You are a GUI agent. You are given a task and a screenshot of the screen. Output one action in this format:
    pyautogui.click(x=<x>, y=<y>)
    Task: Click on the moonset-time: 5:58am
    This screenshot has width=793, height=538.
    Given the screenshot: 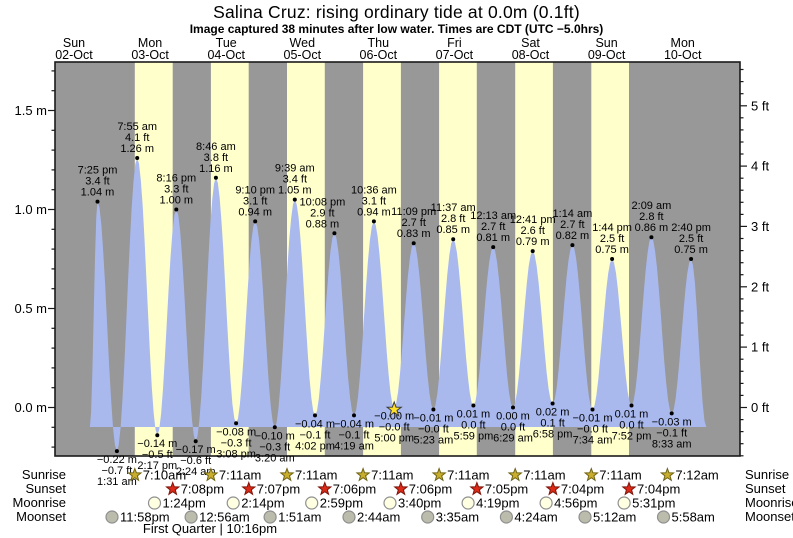 What is the action you would take?
    pyautogui.click(x=693, y=517)
    